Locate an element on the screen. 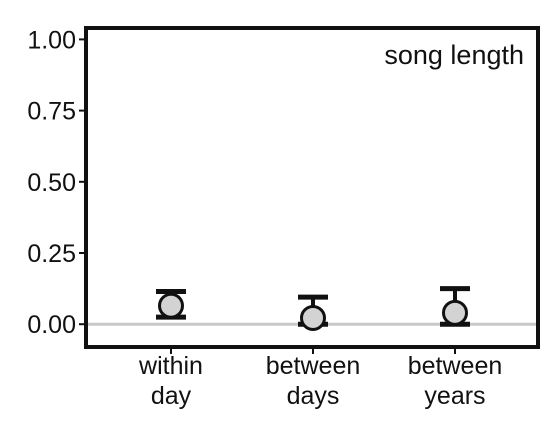  y-tick-label: 1.00 is located at coordinates (51, 40).